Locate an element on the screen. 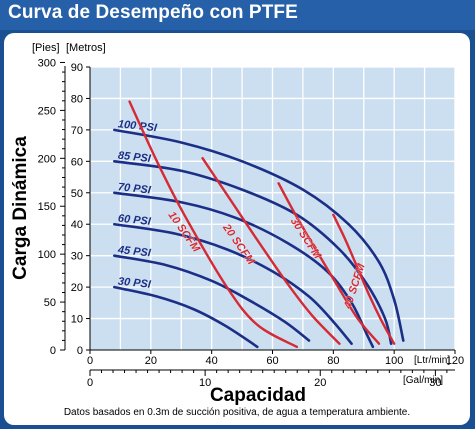 This screenshot has height=429, width=475. title-bar: Curva de Desempeño con PTFE is located at coordinates (237, 15).